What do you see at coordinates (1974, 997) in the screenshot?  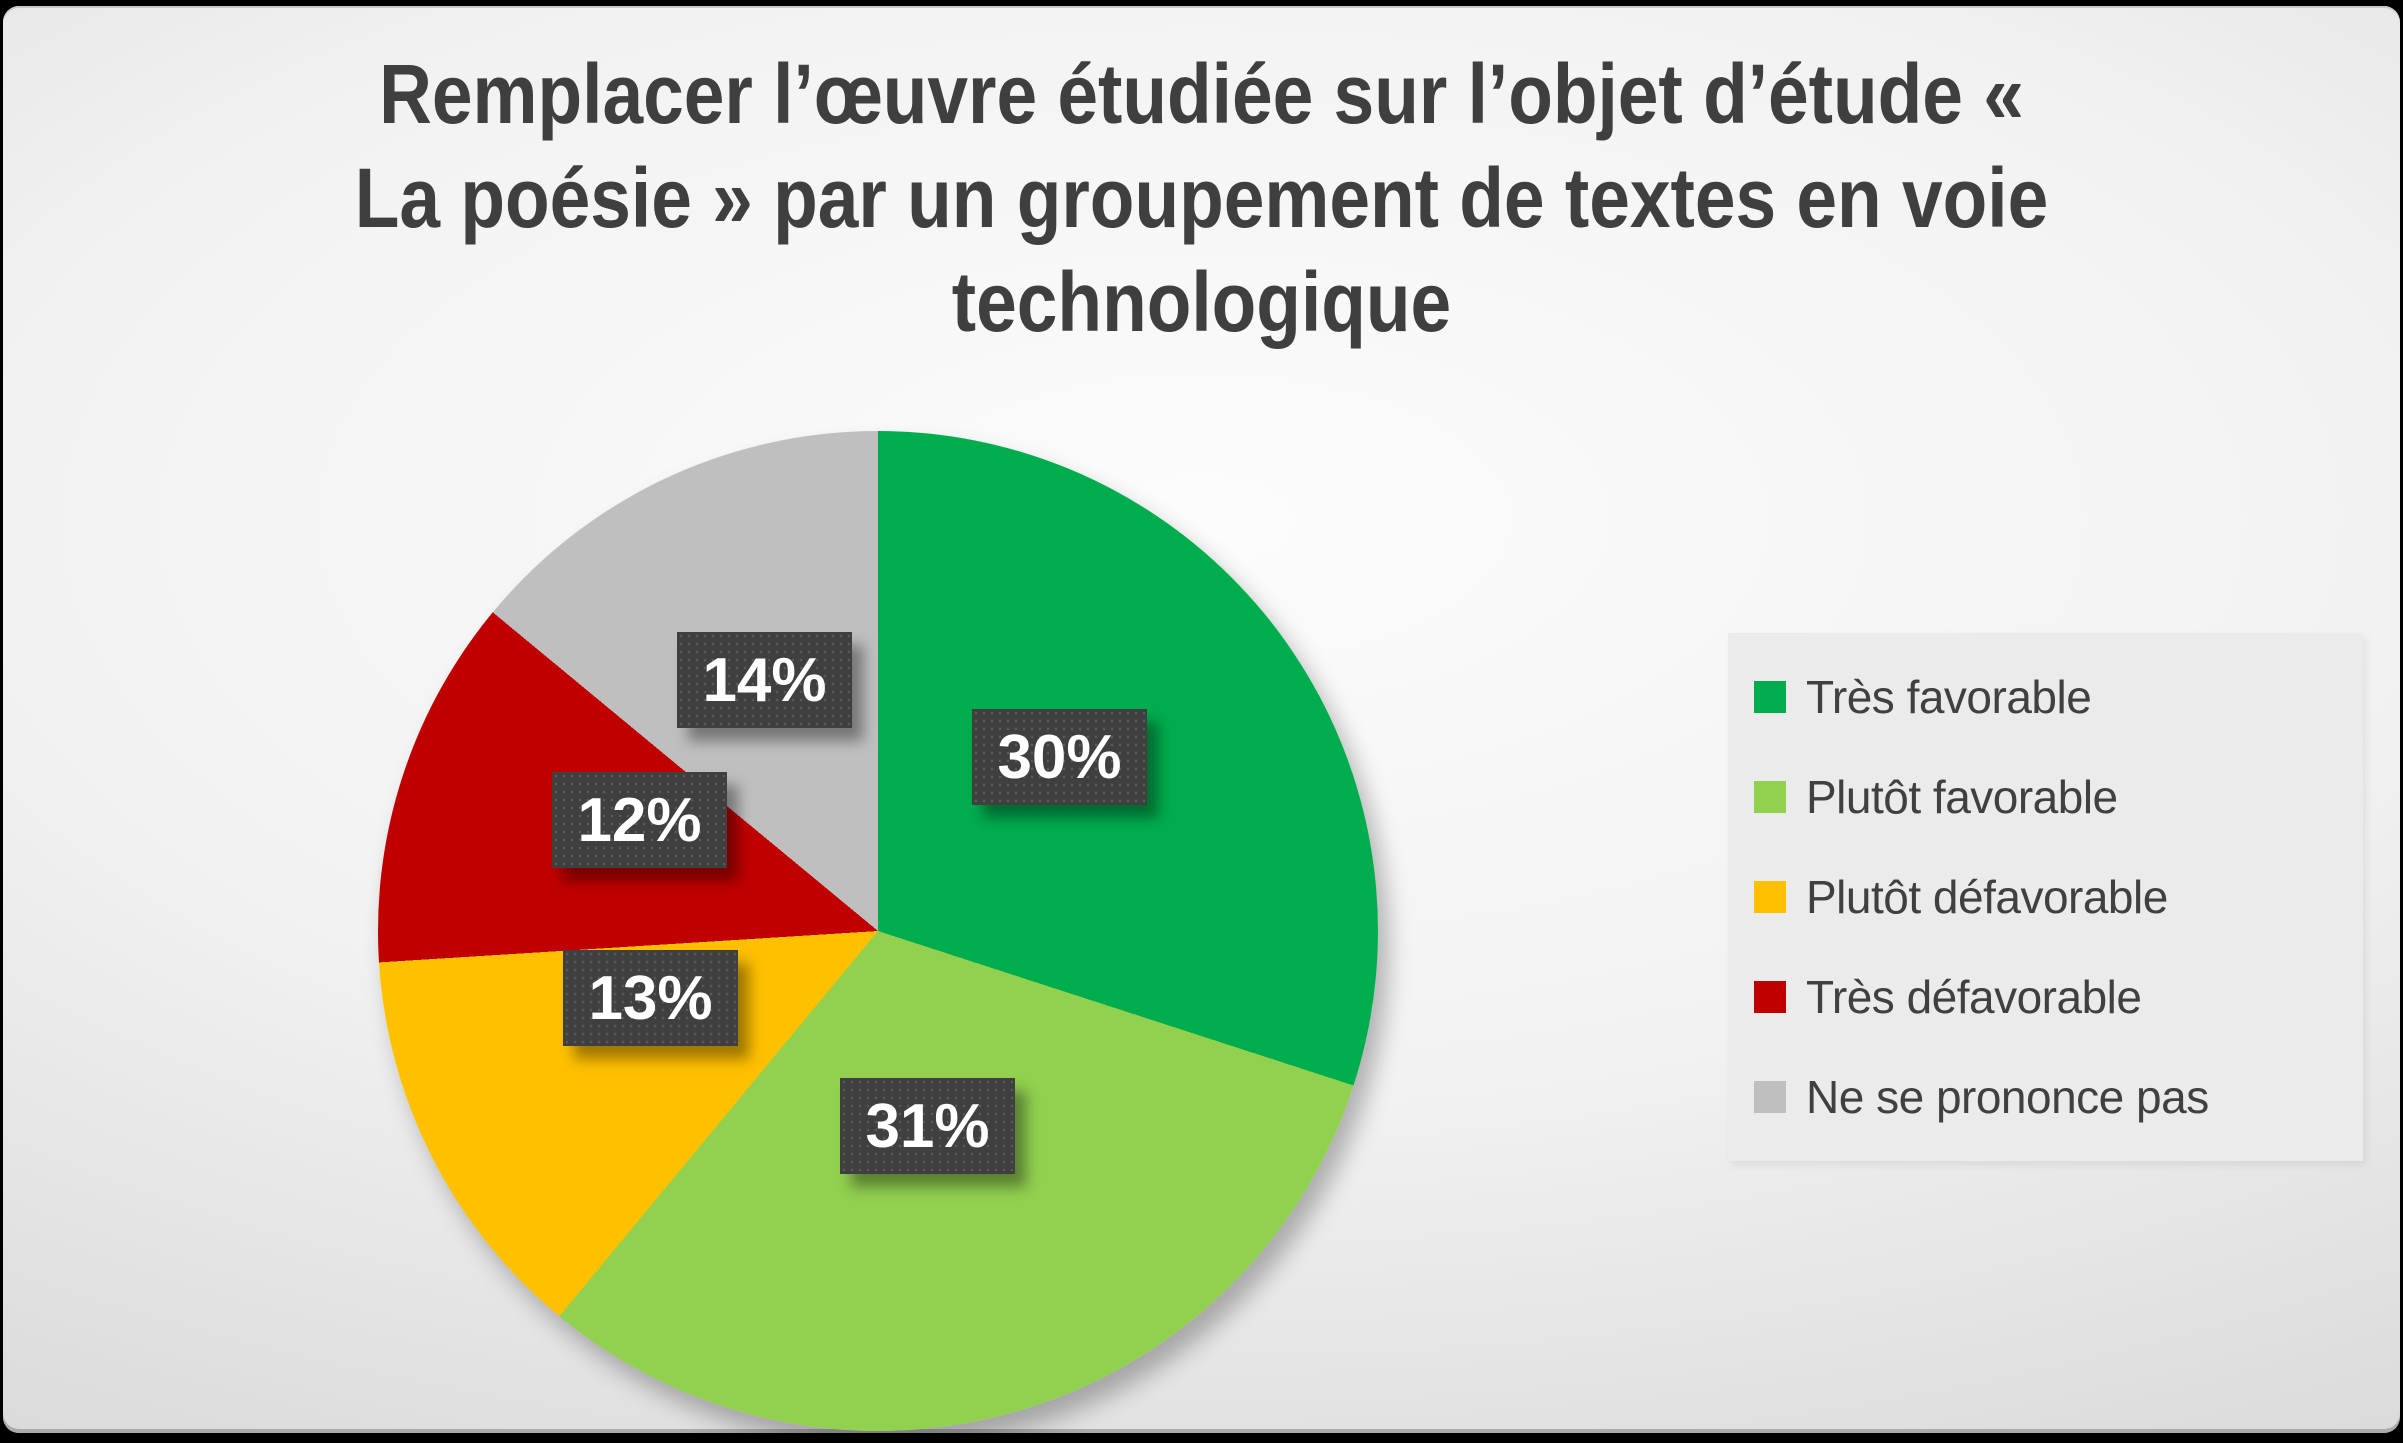 I see `legend-label: Très défavorable` at bounding box center [1974, 997].